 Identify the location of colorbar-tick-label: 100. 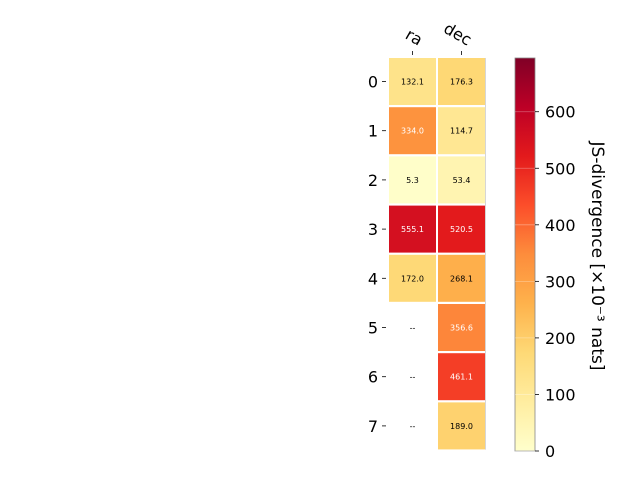
(560, 394).